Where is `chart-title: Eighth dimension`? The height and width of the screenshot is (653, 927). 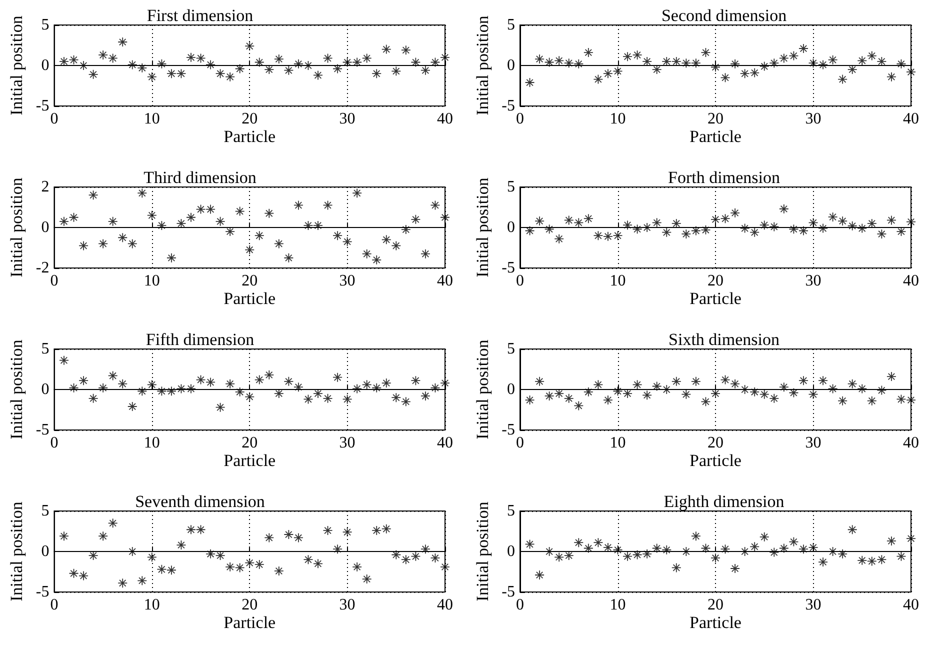 chart-title: Eighth dimension is located at coordinates (724, 501).